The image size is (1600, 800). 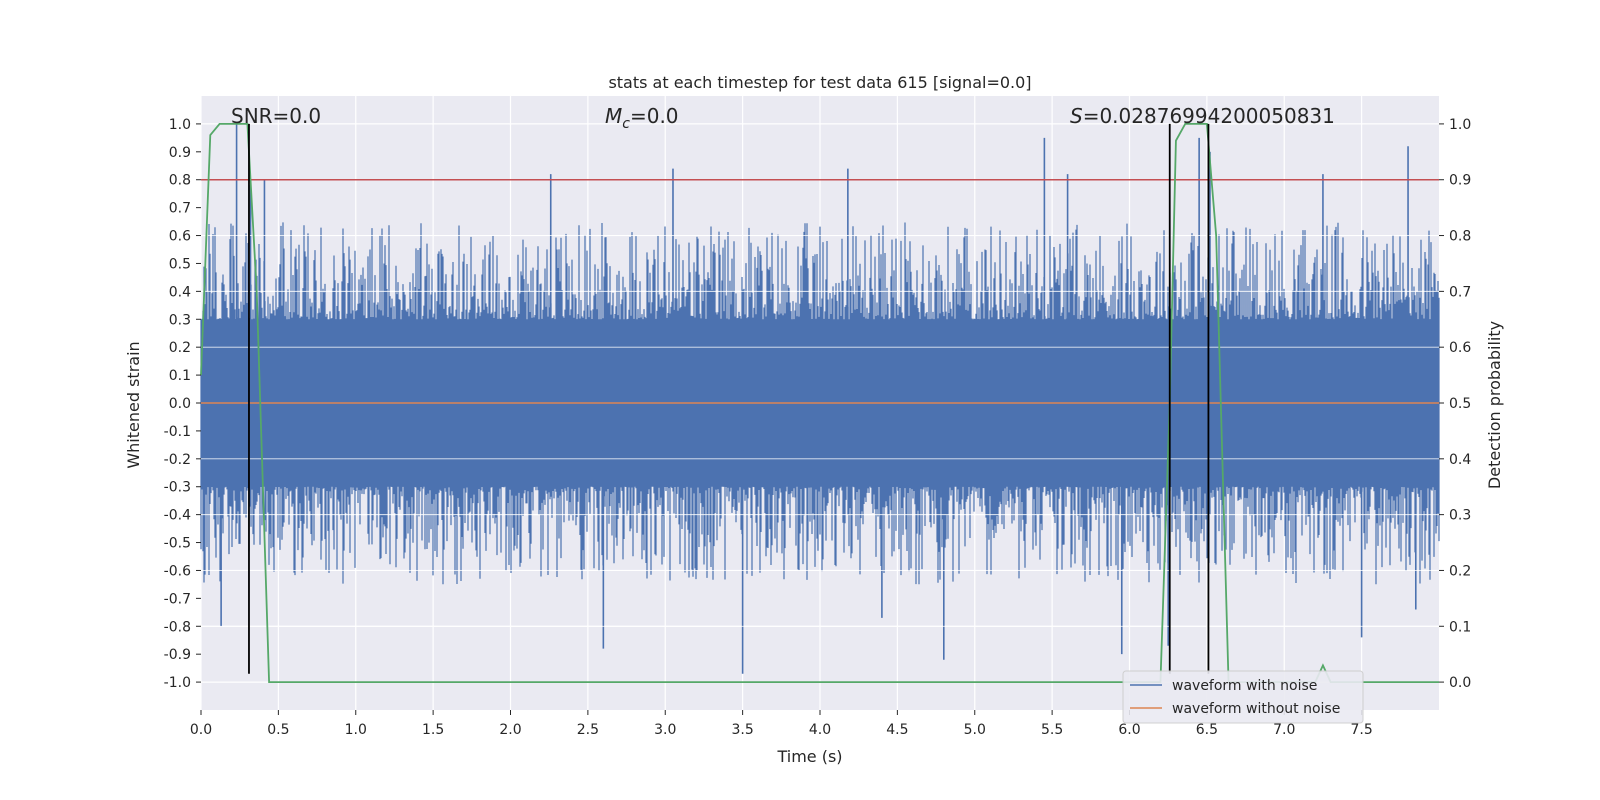 What do you see at coordinates (433, 730) in the screenshot?
I see `x-tick-label: 1.5` at bounding box center [433, 730].